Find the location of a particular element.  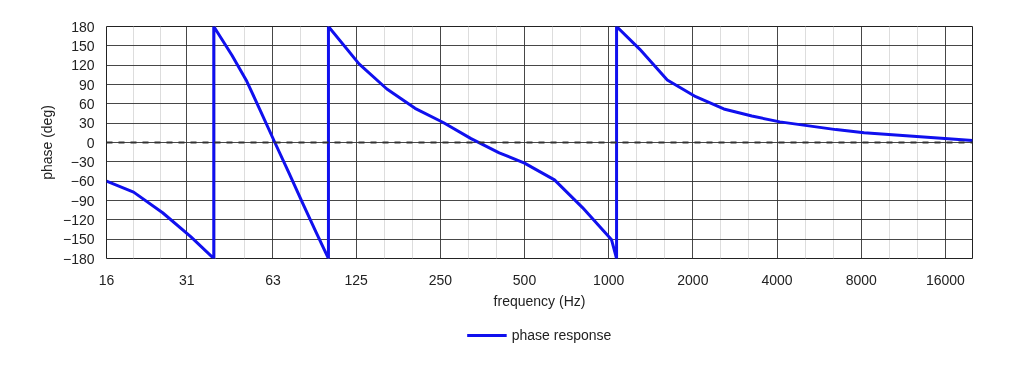

y-tick-label: −90 is located at coordinates (82, 200).